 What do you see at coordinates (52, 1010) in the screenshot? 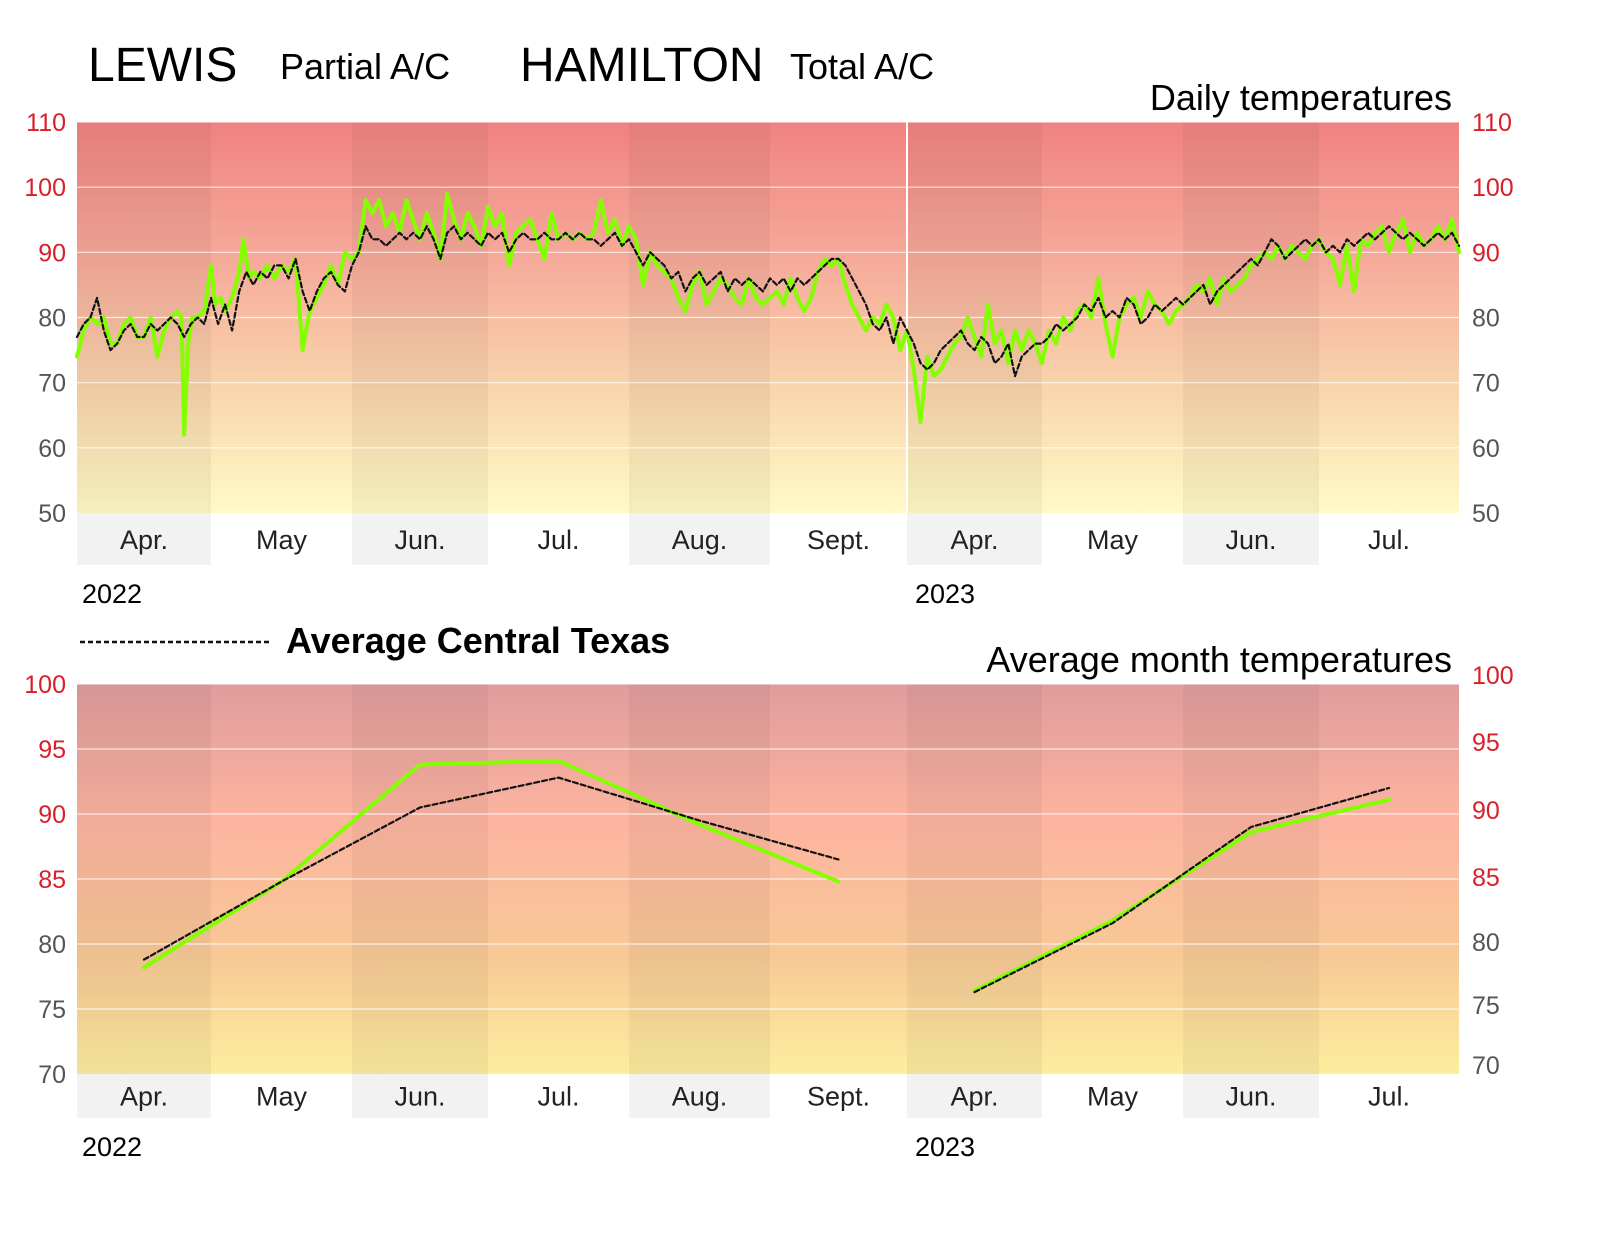
I see `y-tick-label-left: 75` at bounding box center [52, 1010].